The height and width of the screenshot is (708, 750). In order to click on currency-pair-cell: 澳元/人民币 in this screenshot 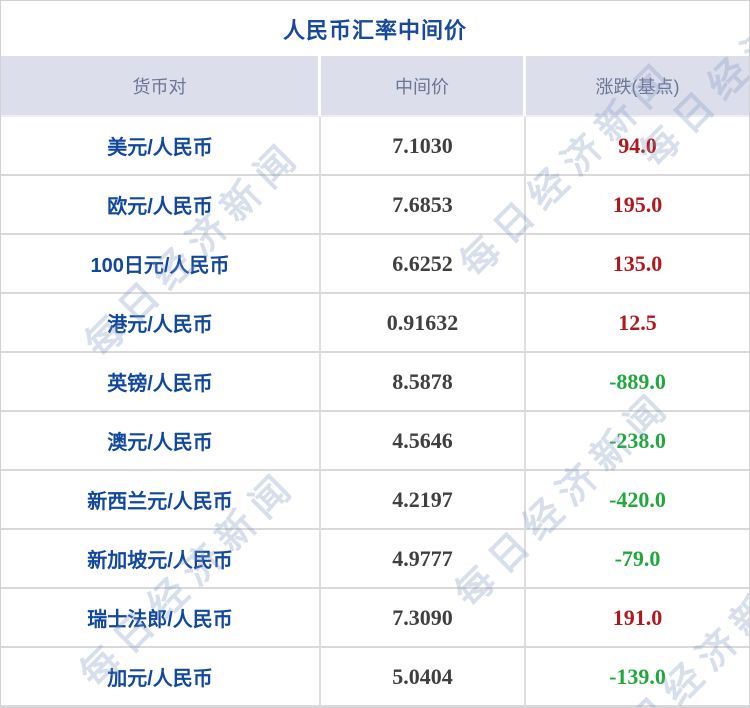, I will do `click(161, 441)`.